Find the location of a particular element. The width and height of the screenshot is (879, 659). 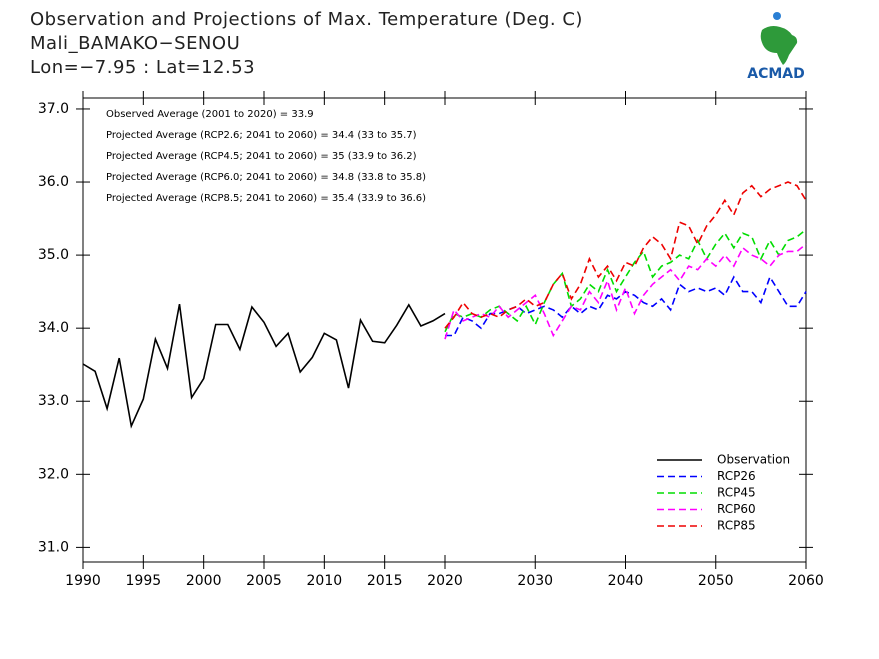

y-tick-label: 31.0 is located at coordinates (53, 547).